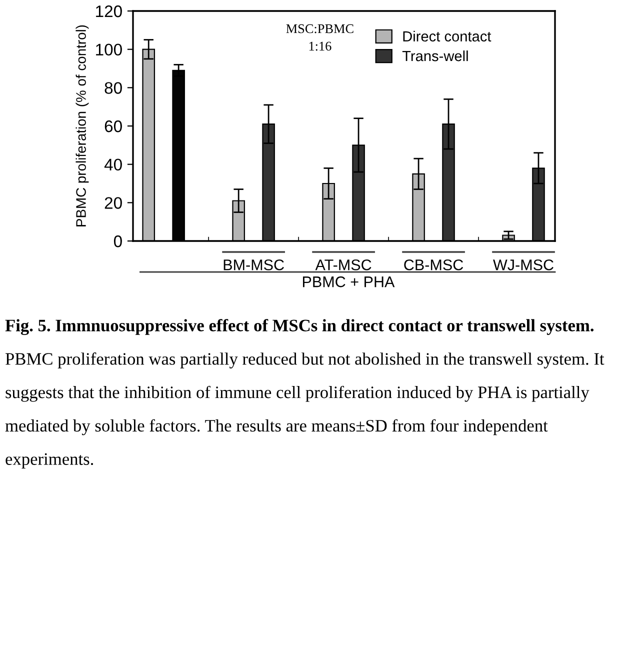 This screenshot has height=655, width=622. Describe the element at coordinates (447, 36) in the screenshot. I see `legend-label: Direct contact` at that location.